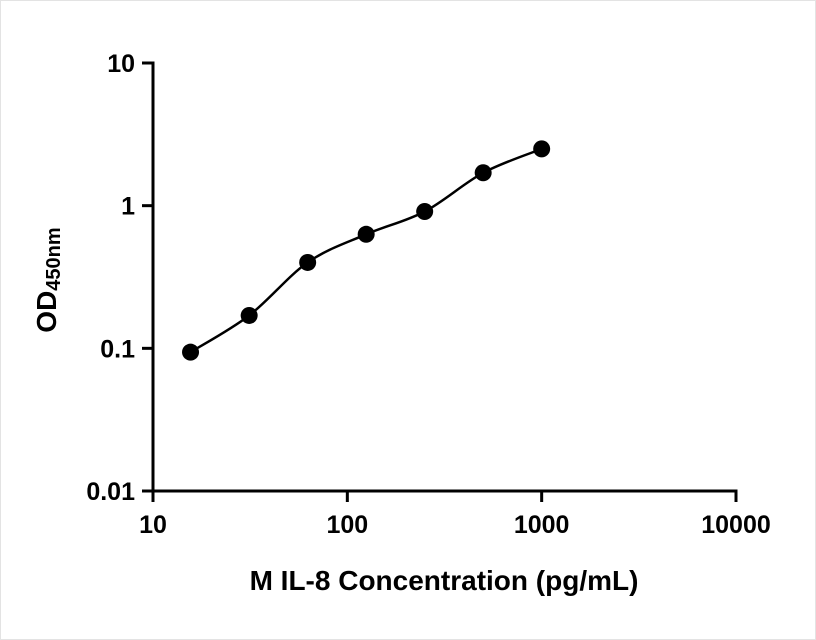 The width and height of the screenshot is (816, 640). Describe the element at coordinates (121, 64) in the screenshot. I see `y-tick-label: 10` at that location.